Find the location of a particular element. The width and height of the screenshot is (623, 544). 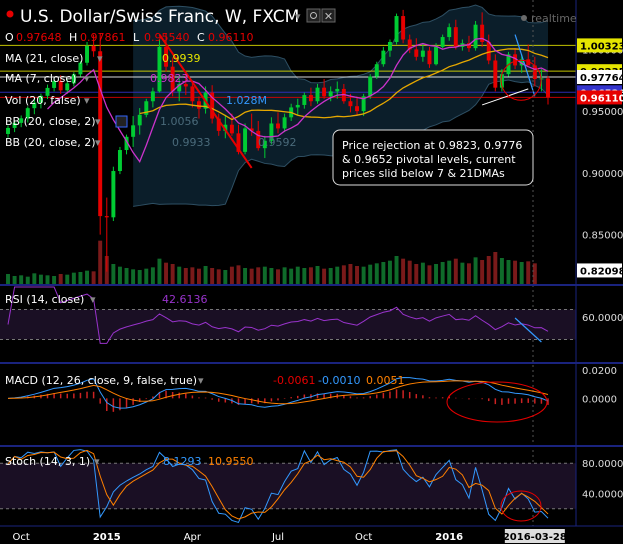

annotation-line-2: & 0.9652 pivotal levels, current is located at coordinates (429, 159).